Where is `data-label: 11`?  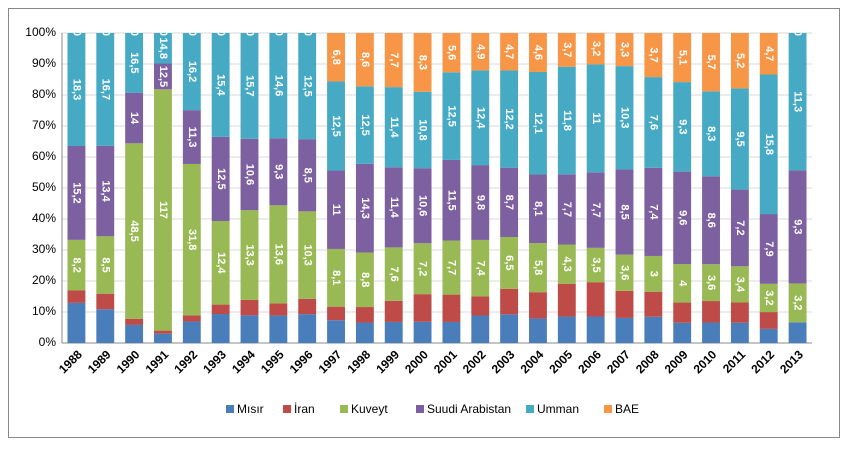
data-label: 11 is located at coordinates (596, 119).